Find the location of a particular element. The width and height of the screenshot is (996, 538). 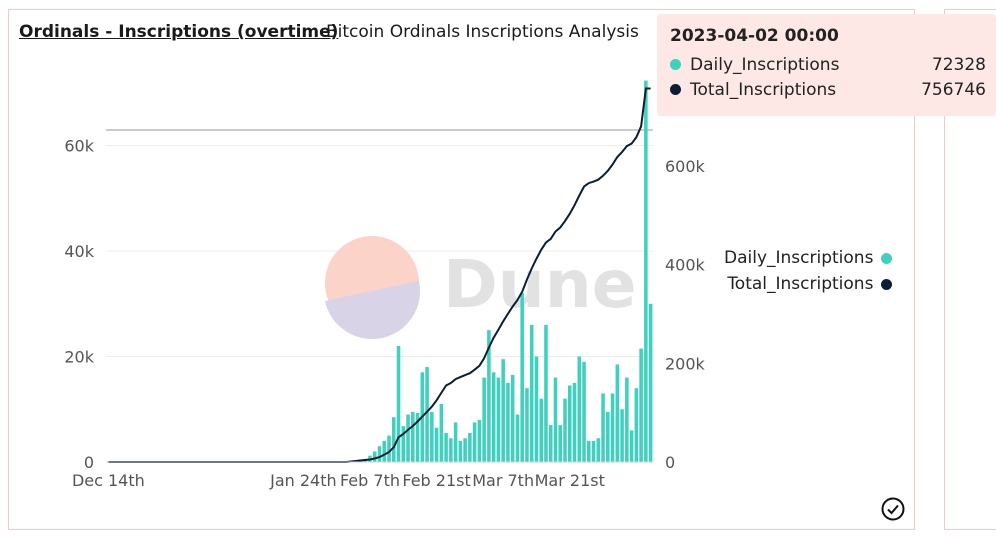

dune-watermark: Dune is located at coordinates (481, 288).